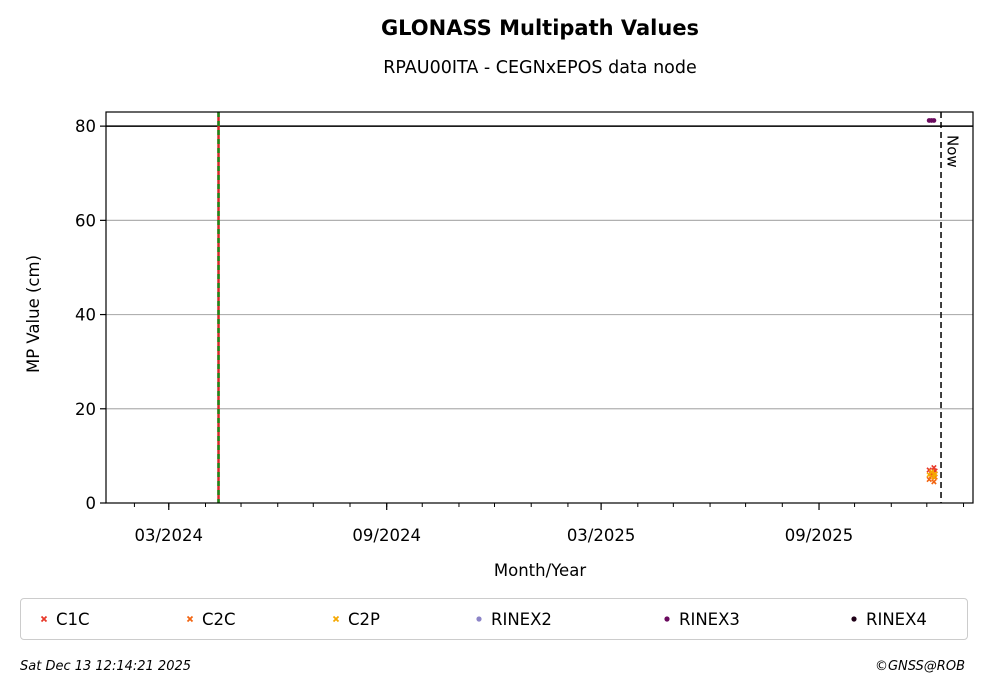 This screenshot has height=699, width=992. I want to click on now-label: Now, so click(953, 151).